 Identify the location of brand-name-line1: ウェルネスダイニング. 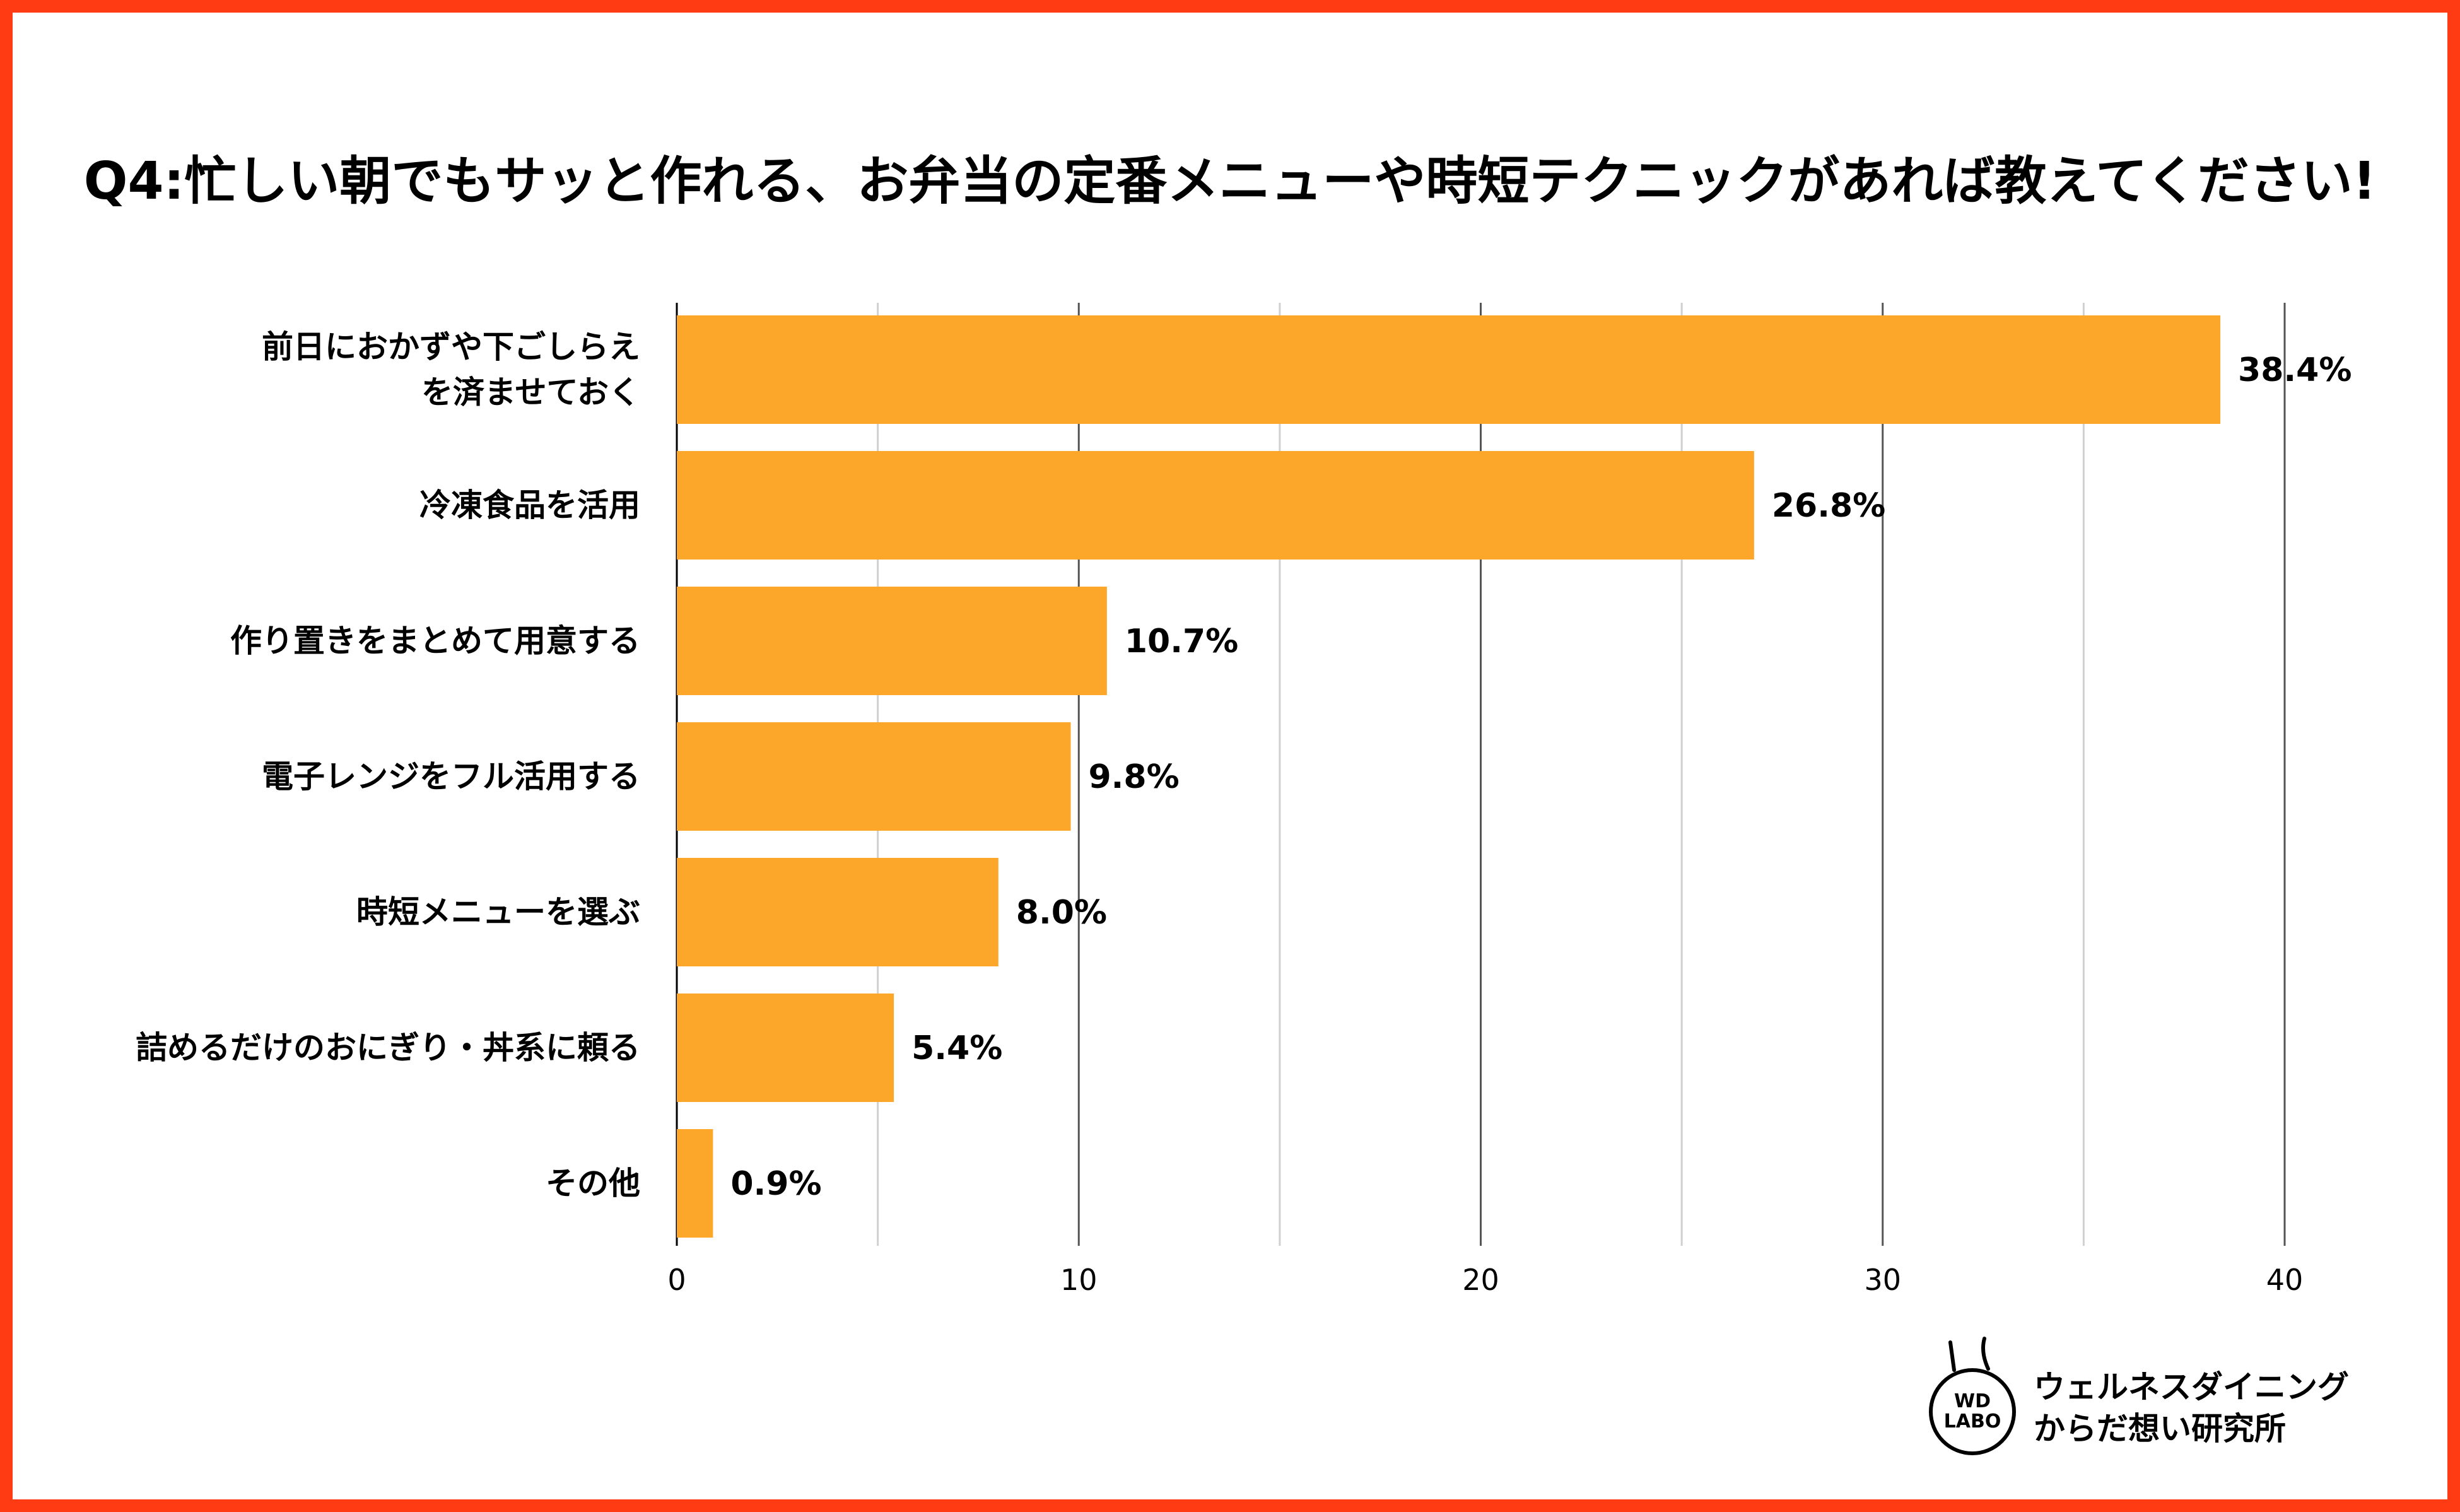
(2191, 1387).